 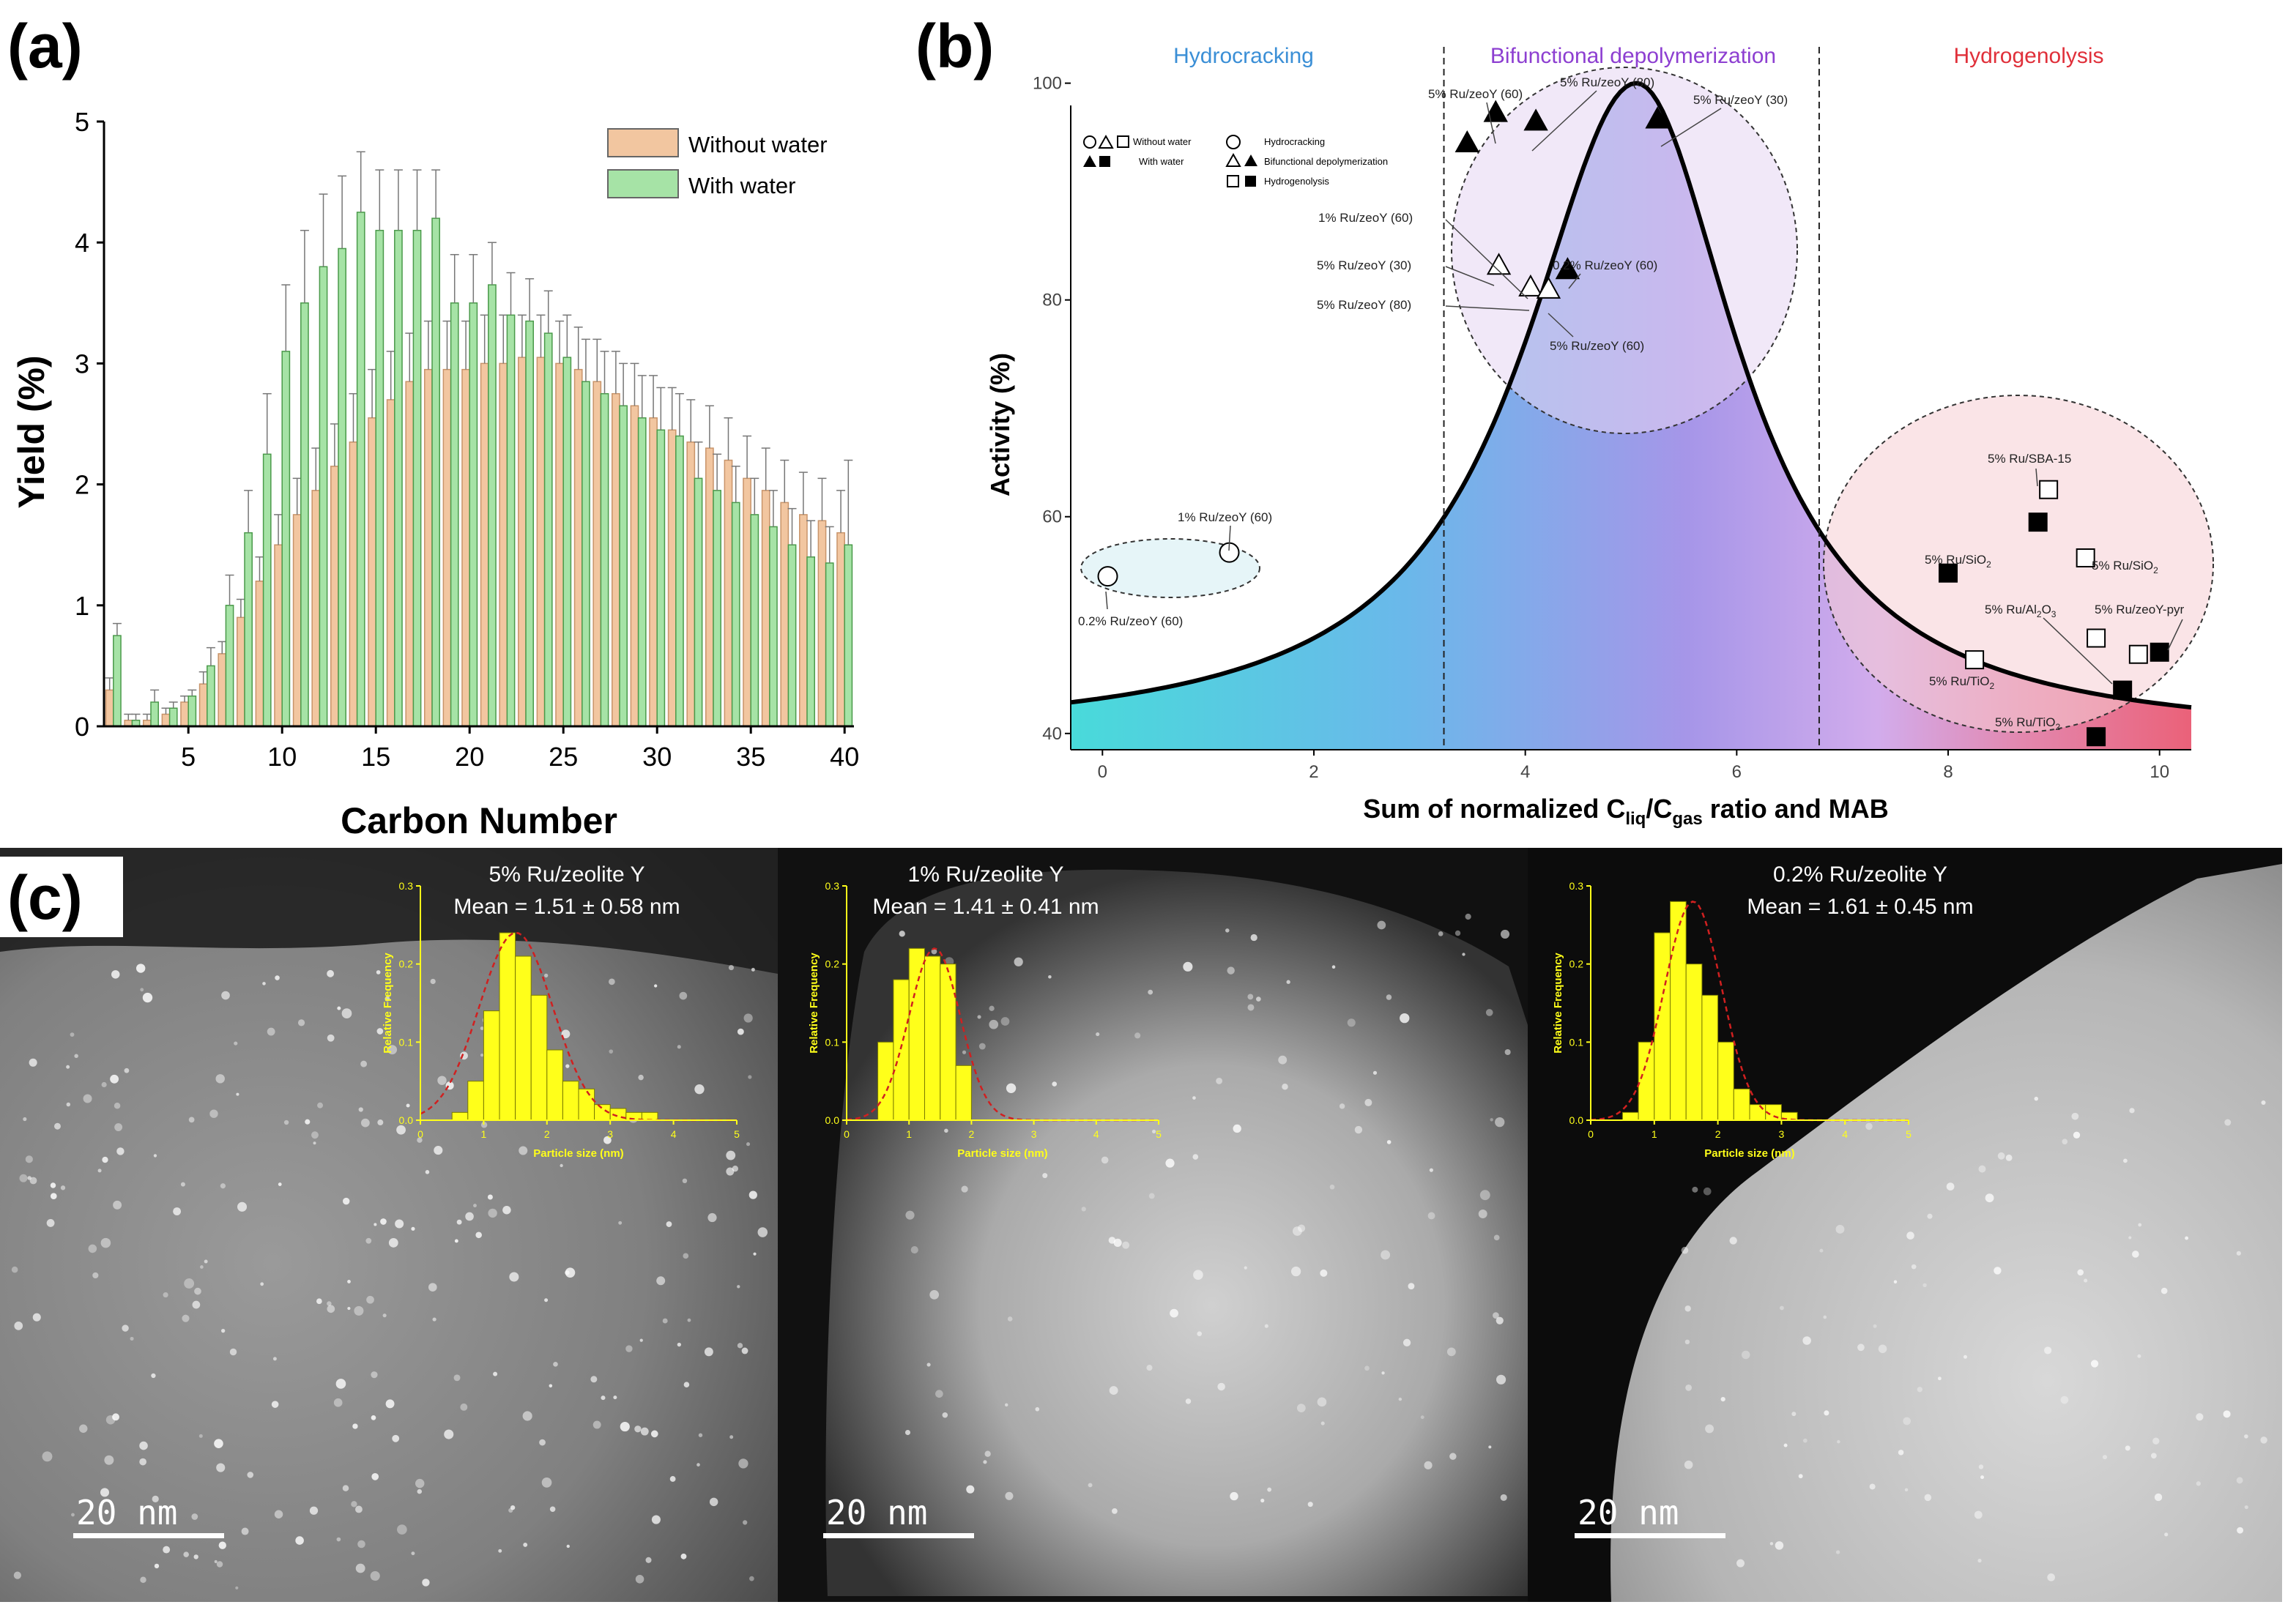 I want to click on data-point-triangle, so click(x=1499, y=264).